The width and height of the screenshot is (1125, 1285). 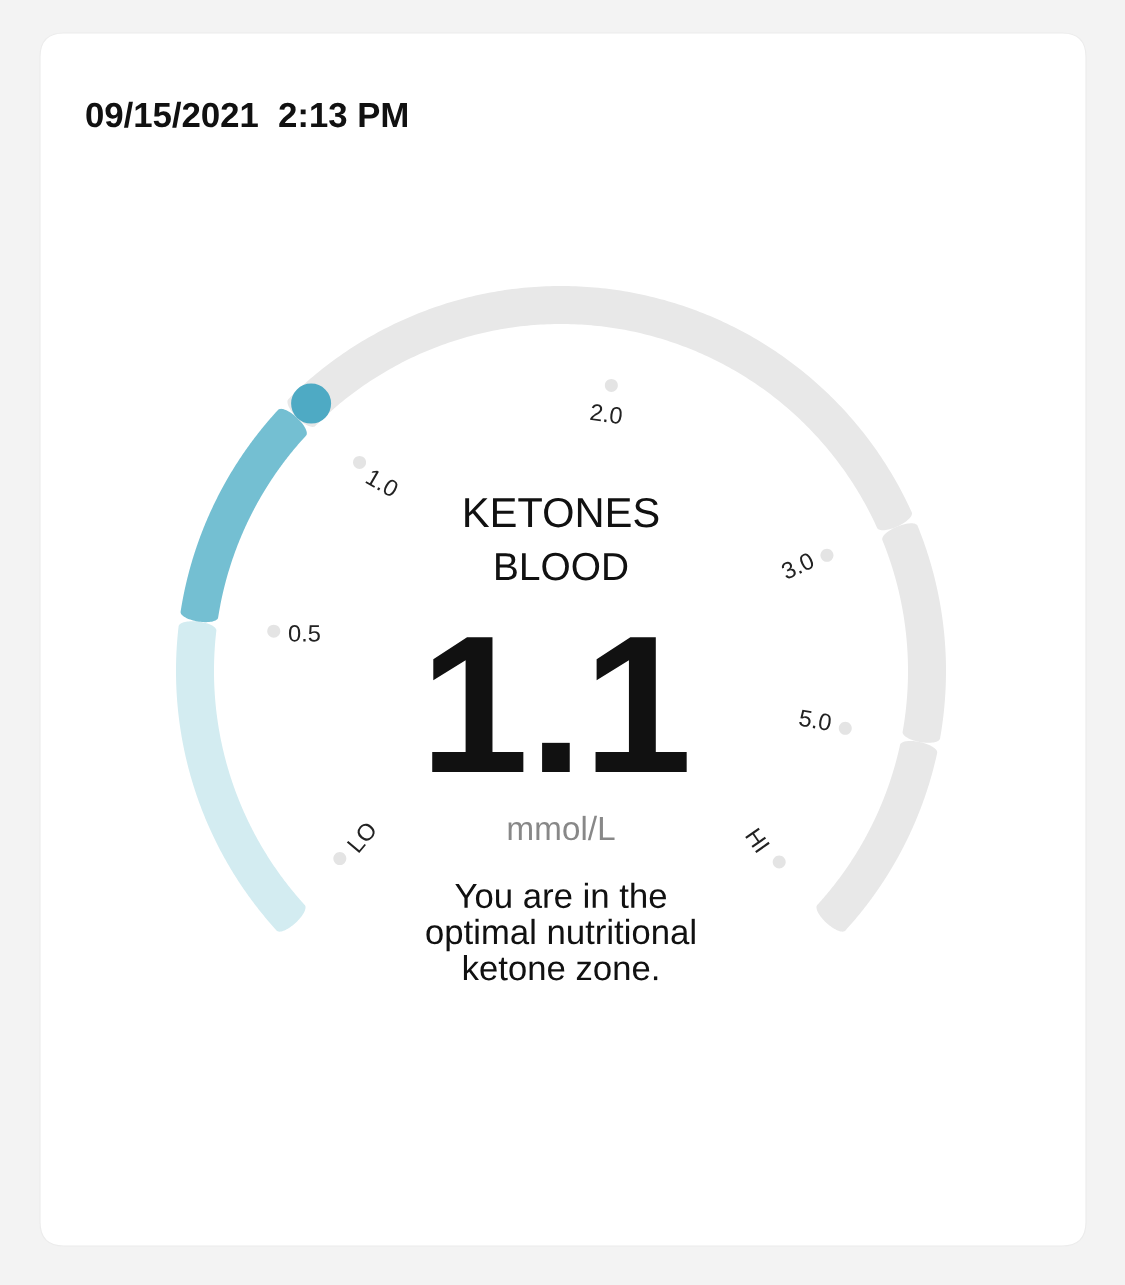 What do you see at coordinates (304, 633) in the screenshot?
I see `text: 0.5` at bounding box center [304, 633].